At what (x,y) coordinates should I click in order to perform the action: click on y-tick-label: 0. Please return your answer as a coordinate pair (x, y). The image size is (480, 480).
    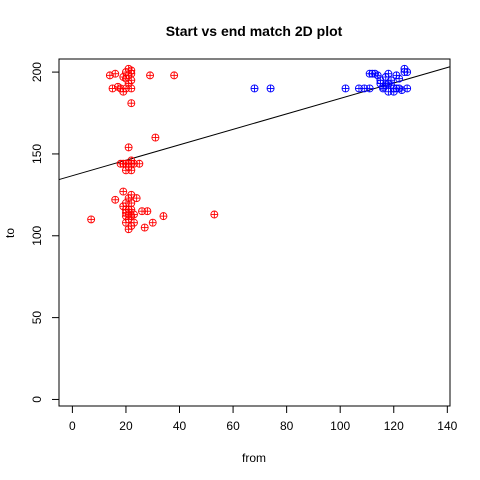
    Looking at the image, I should click on (37, 399).